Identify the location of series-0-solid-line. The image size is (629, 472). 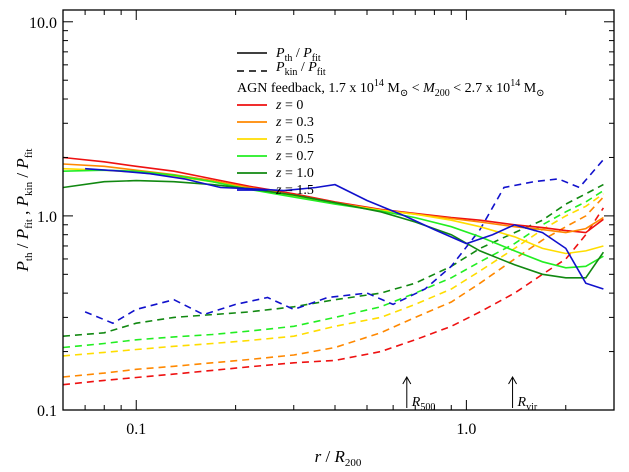
(333, 195).